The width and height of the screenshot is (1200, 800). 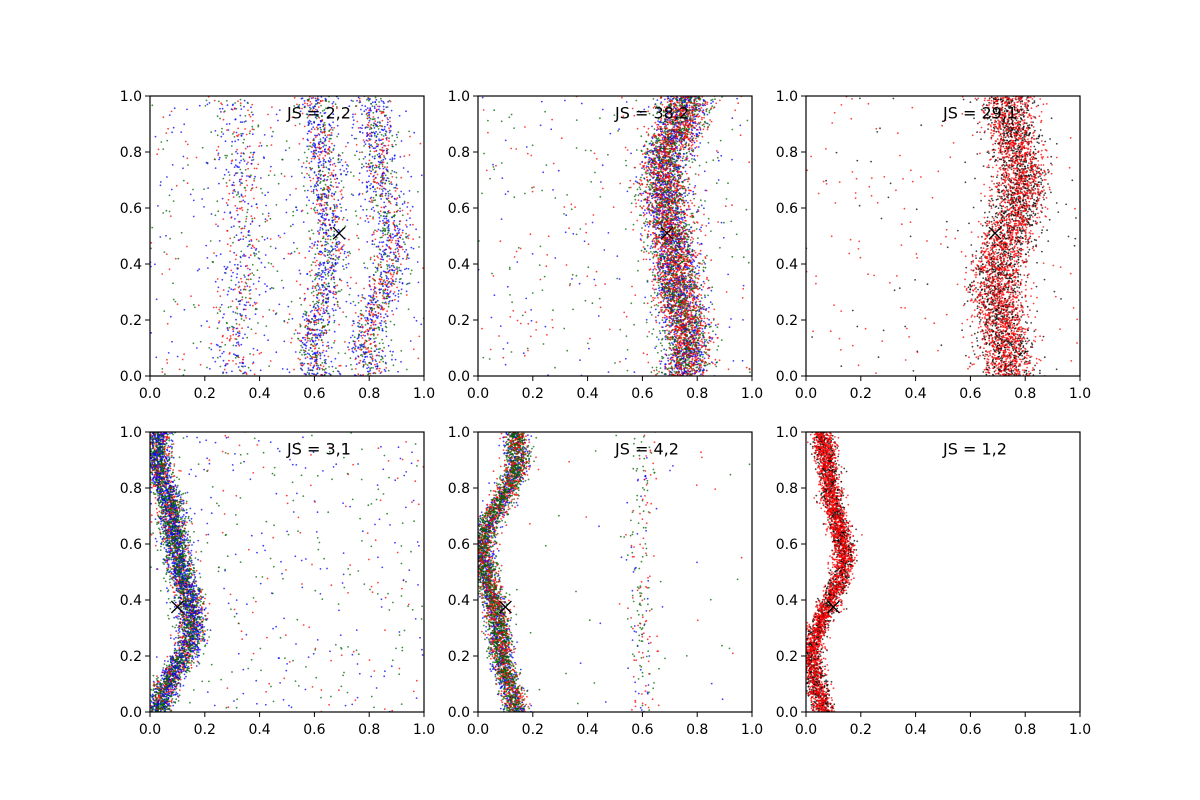 I want to click on js-annotation: JS = 2,2, so click(x=318, y=112).